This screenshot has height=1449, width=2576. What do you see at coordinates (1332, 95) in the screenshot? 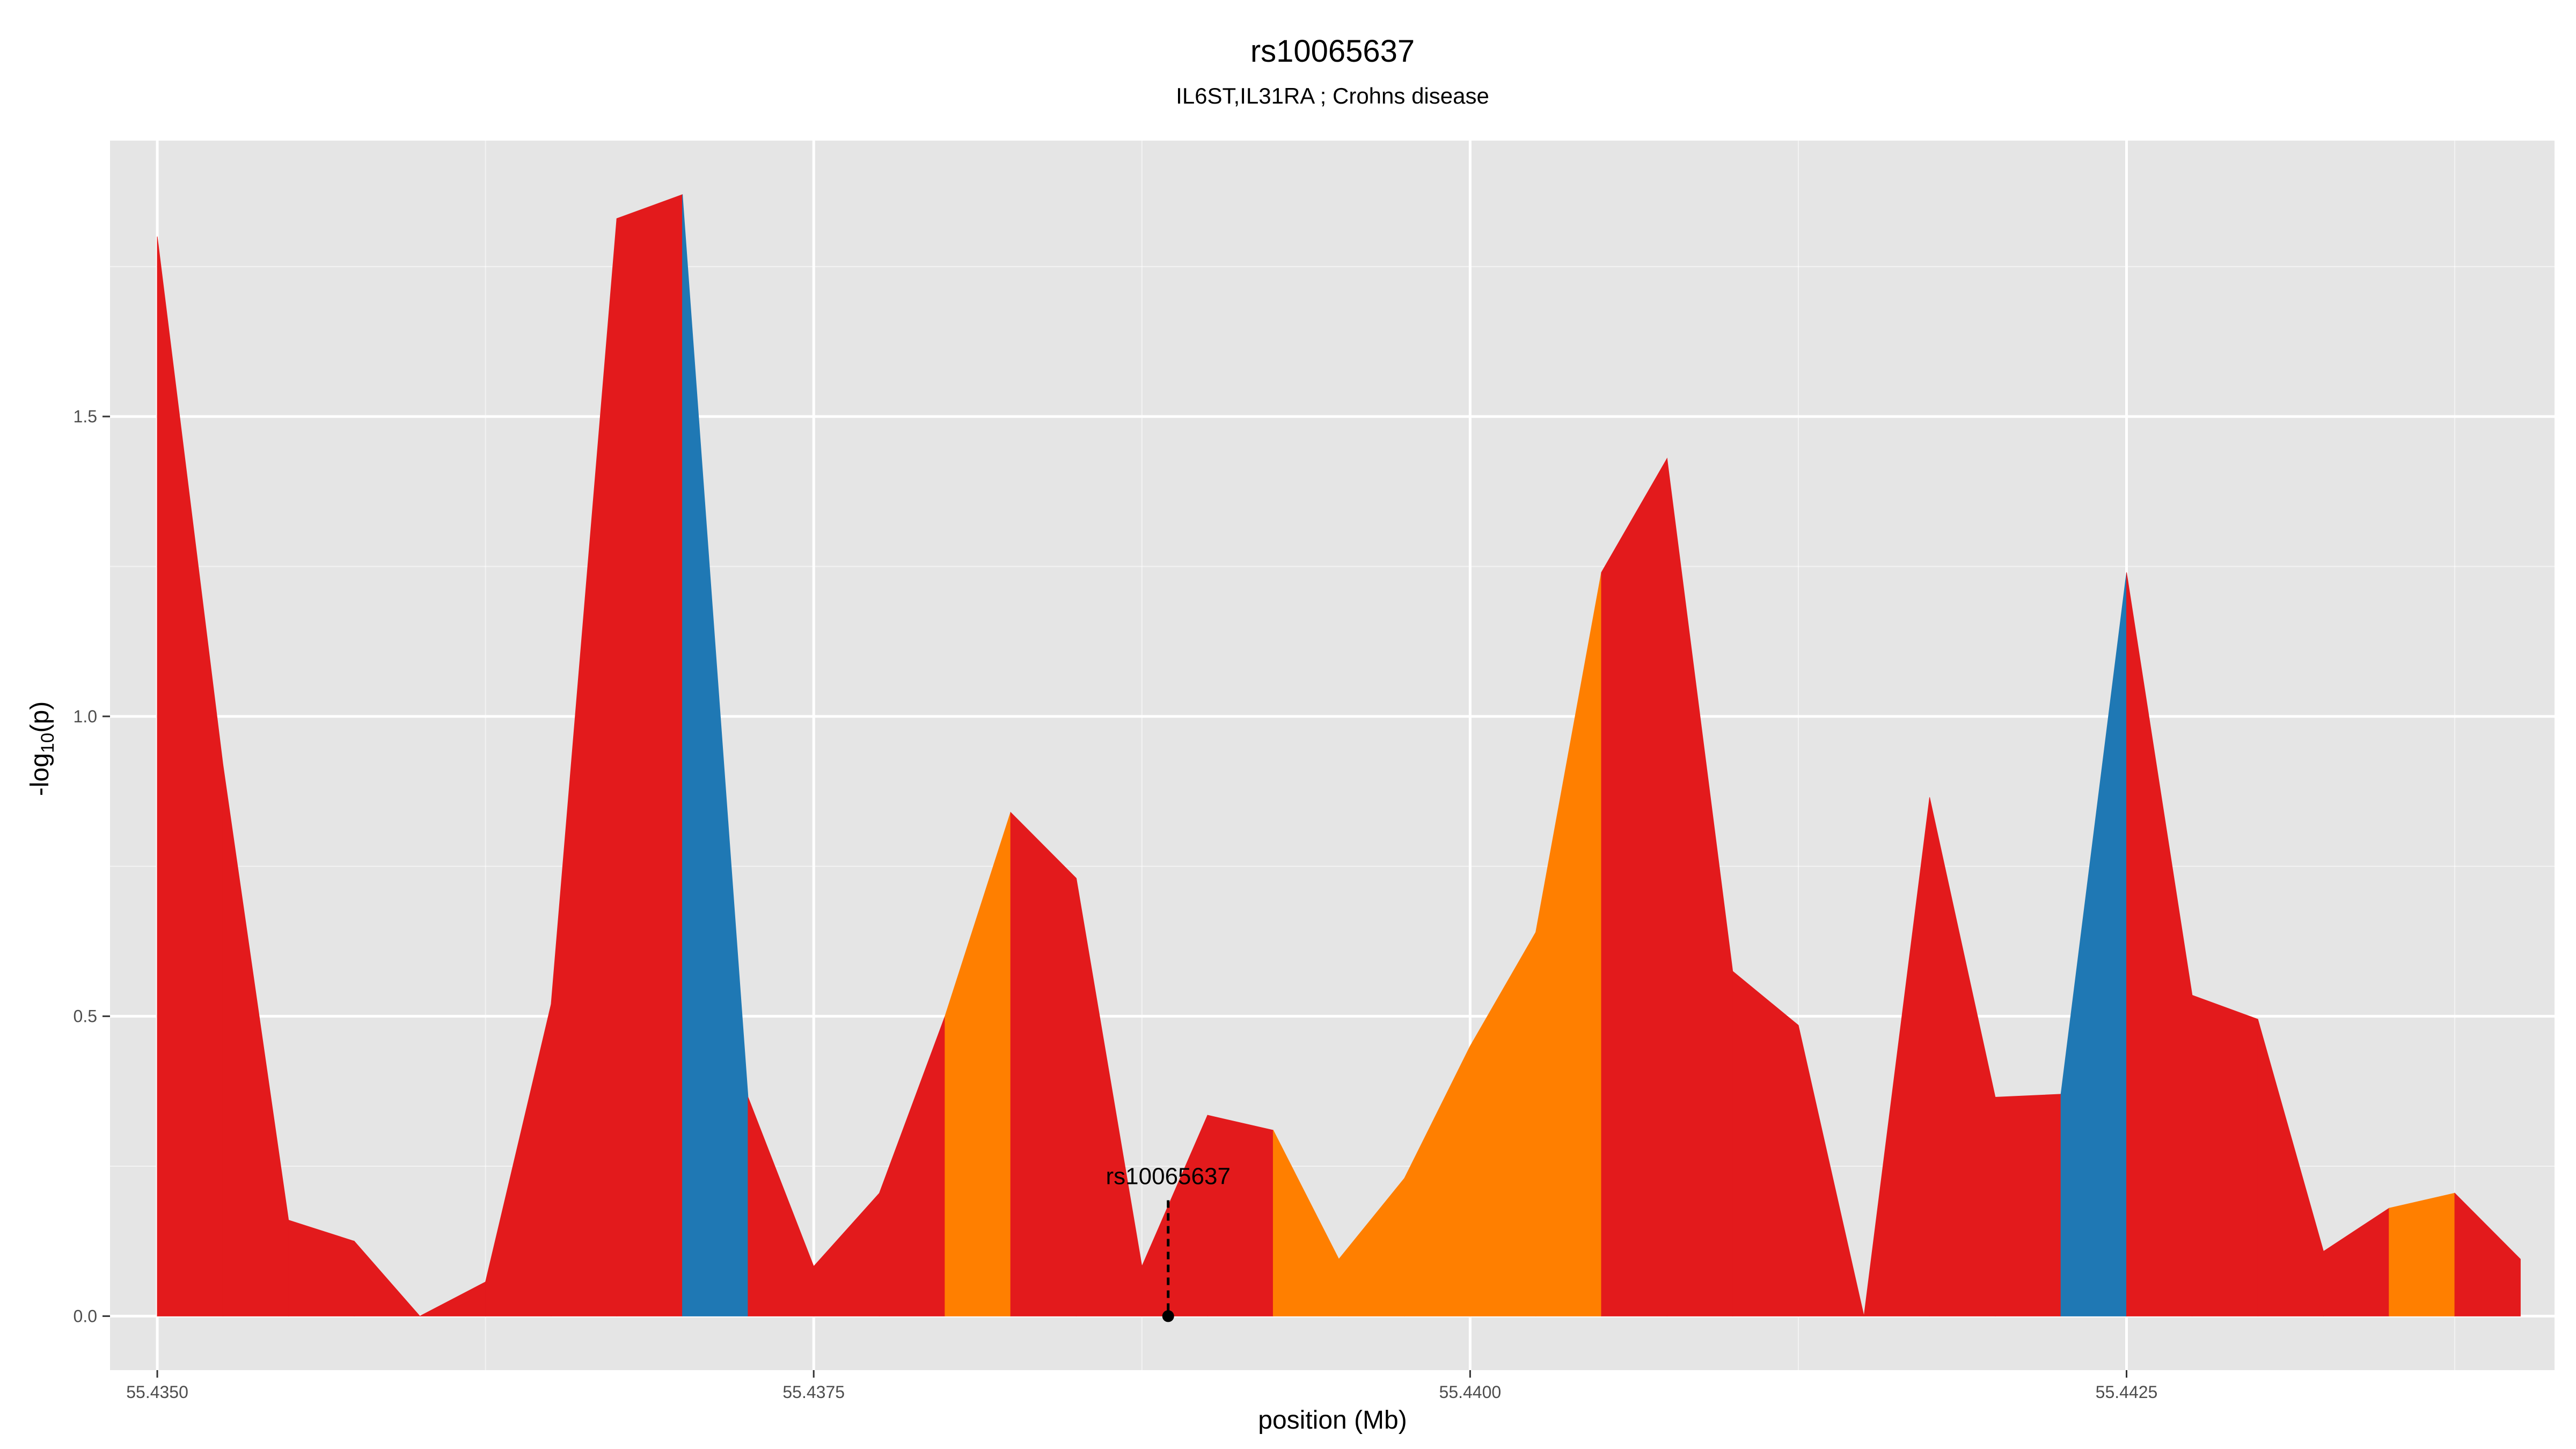
I see `chart-subtitle: IL6ST,IL31RA ; Crohns disease` at bounding box center [1332, 95].